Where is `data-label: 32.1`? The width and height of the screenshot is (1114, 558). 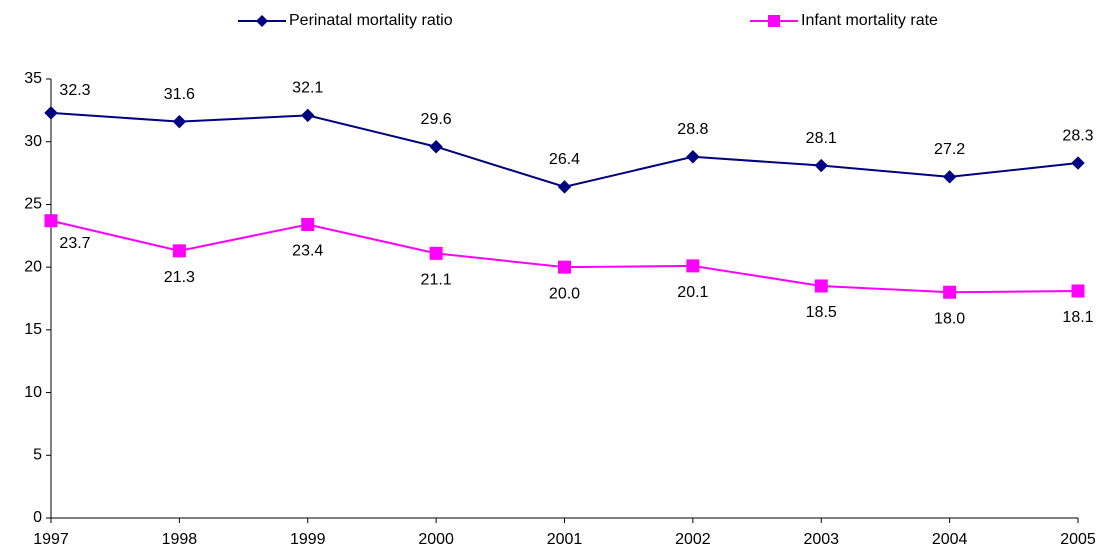 data-label: 32.1 is located at coordinates (307, 88).